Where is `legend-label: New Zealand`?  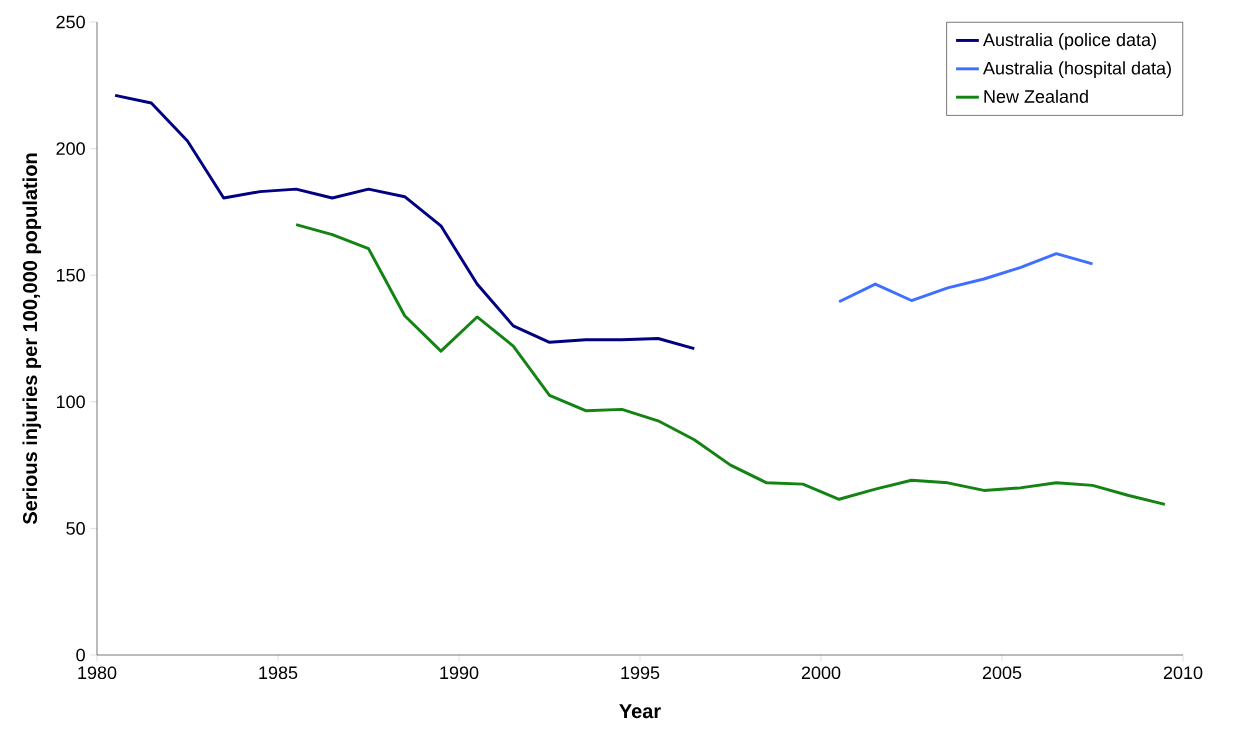
legend-label: New Zealand is located at coordinates (1036, 96).